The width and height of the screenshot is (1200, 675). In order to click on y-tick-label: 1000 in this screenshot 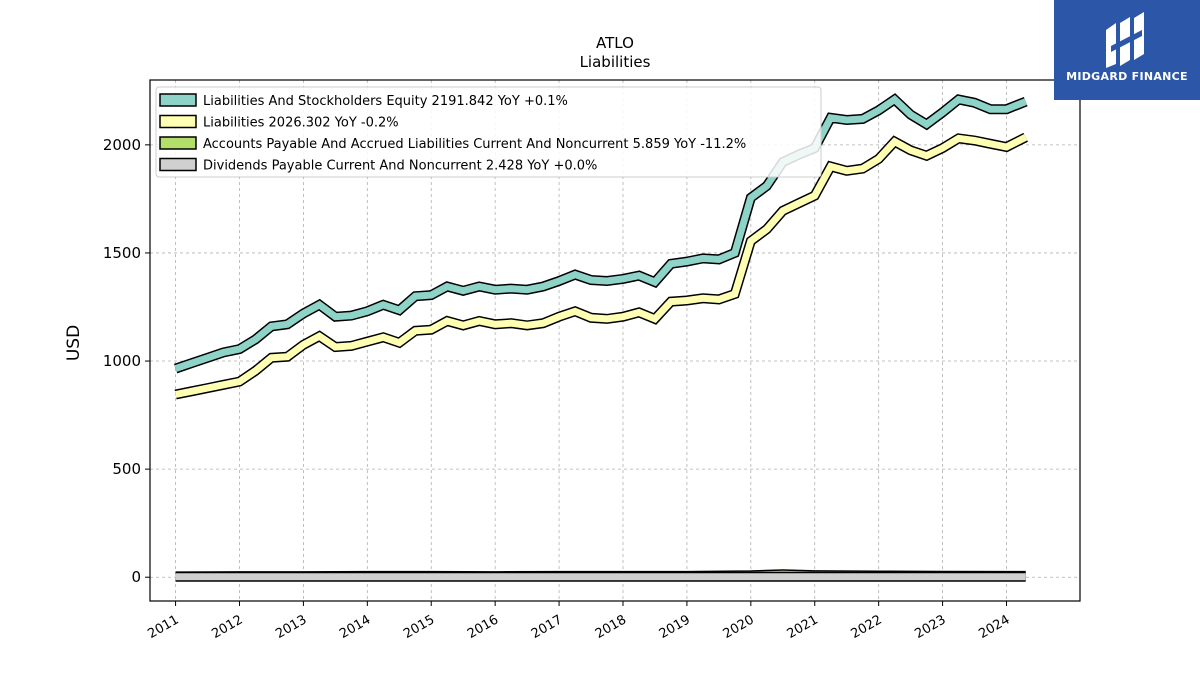, I will do `click(122, 361)`.